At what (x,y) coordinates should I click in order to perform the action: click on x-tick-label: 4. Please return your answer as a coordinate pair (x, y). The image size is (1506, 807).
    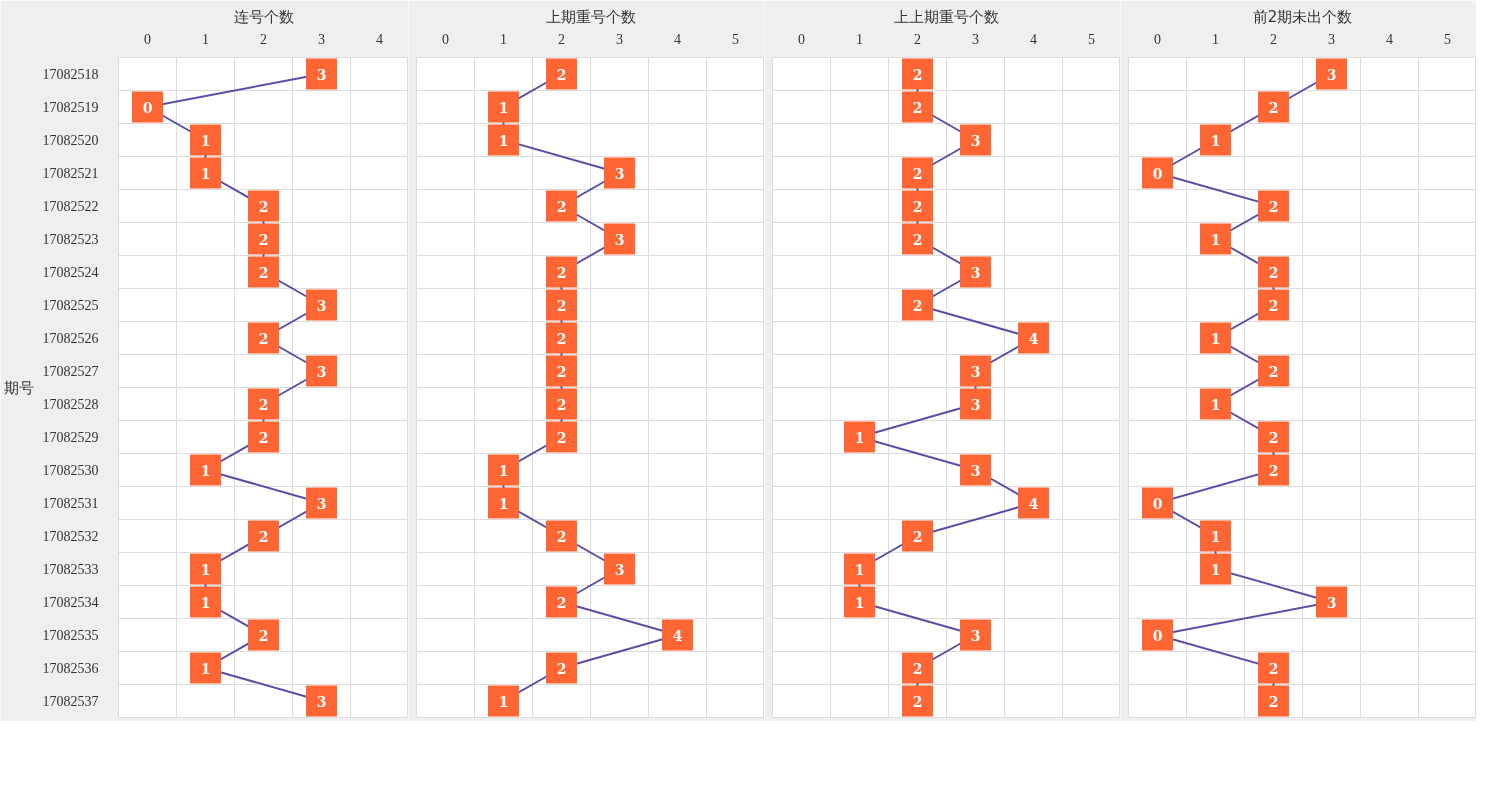
    Looking at the image, I should click on (379, 39).